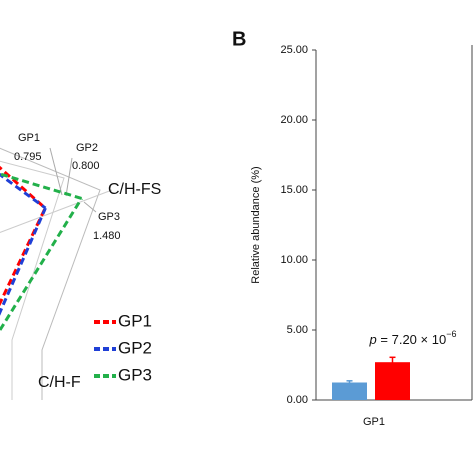 The width and height of the screenshot is (474, 474). I want to click on y-tick-label: 0.00, so click(297, 400).